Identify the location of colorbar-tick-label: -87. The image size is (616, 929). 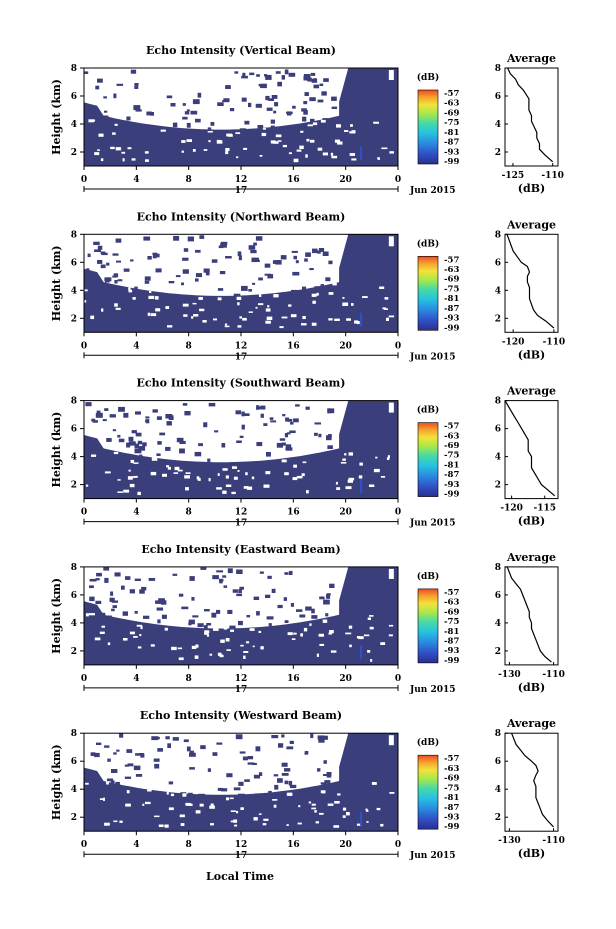
(451, 808).